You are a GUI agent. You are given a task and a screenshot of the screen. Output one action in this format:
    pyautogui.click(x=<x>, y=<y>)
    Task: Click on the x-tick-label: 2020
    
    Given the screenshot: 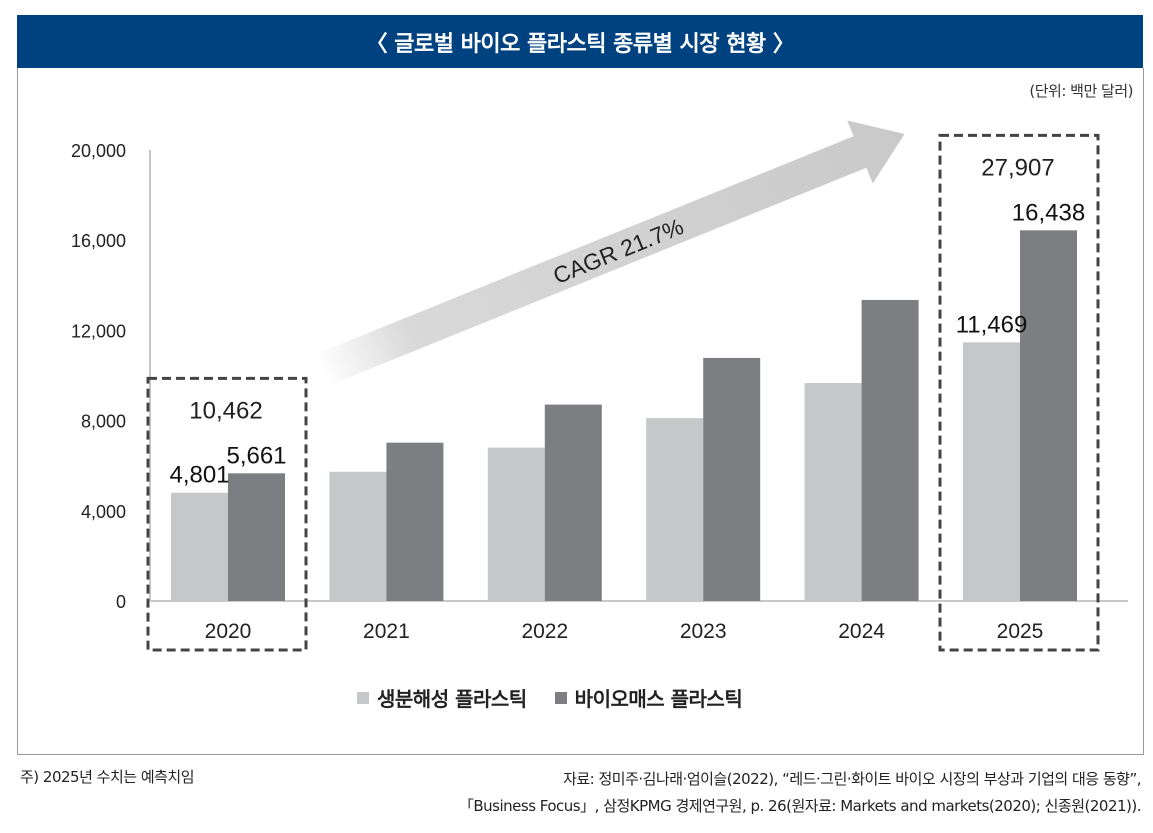 What is the action you would take?
    pyautogui.click(x=228, y=631)
    